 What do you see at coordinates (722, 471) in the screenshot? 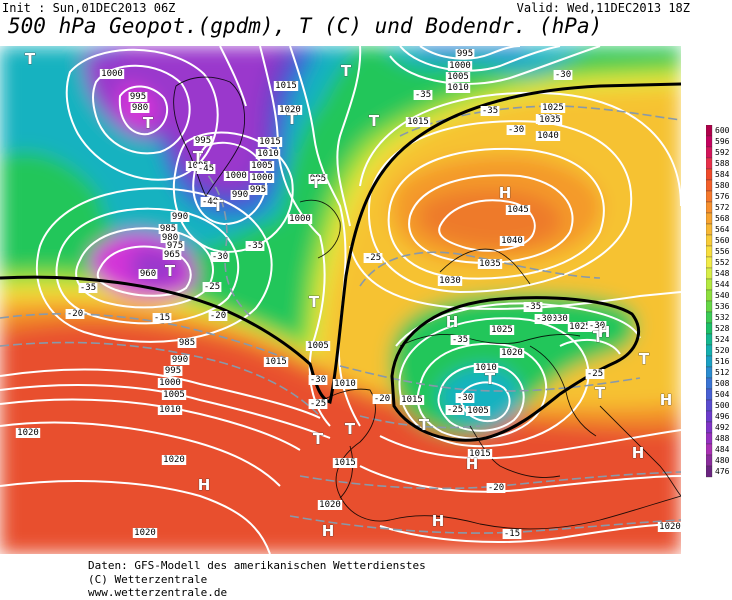
I see `color-scale-label: 476` at bounding box center [722, 471].